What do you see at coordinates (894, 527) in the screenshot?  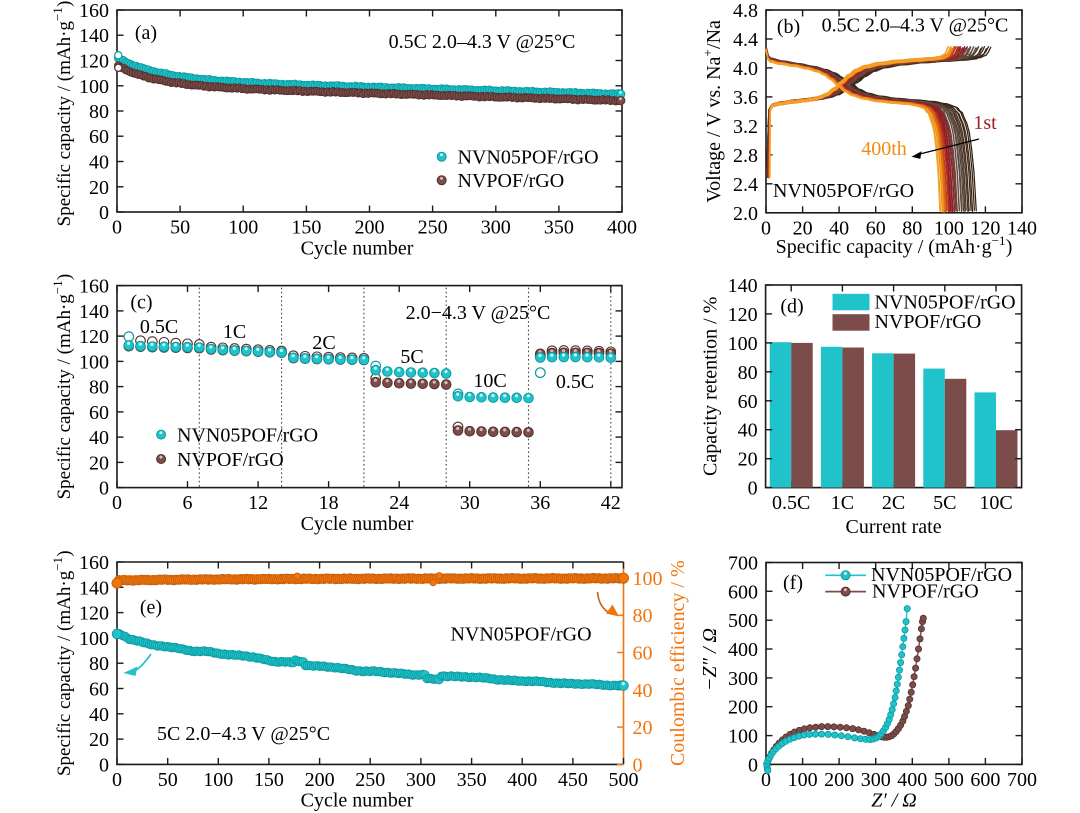 I see `svg-text: Current rate` at bounding box center [894, 527].